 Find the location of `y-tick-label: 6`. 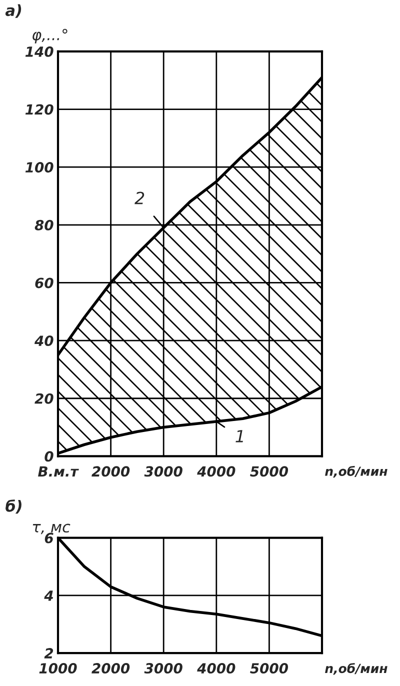

y-tick-label: 6 is located at coordinates (49, 538).